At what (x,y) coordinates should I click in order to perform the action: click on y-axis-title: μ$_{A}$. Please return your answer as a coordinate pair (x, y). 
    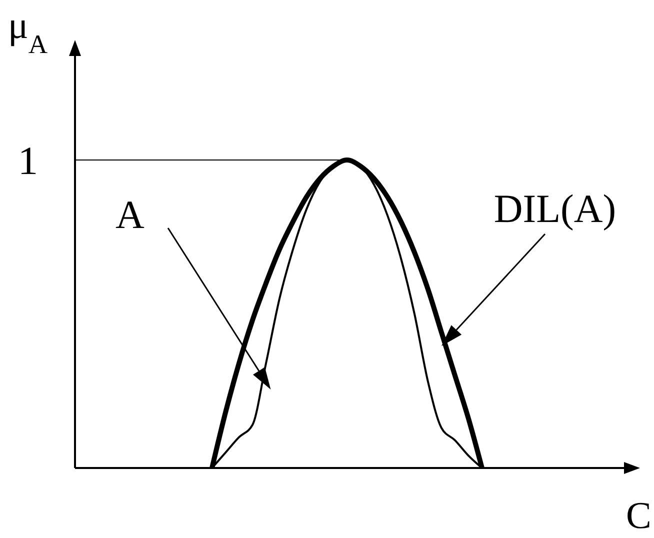
    Looking at the image, I should click on (28, 32).